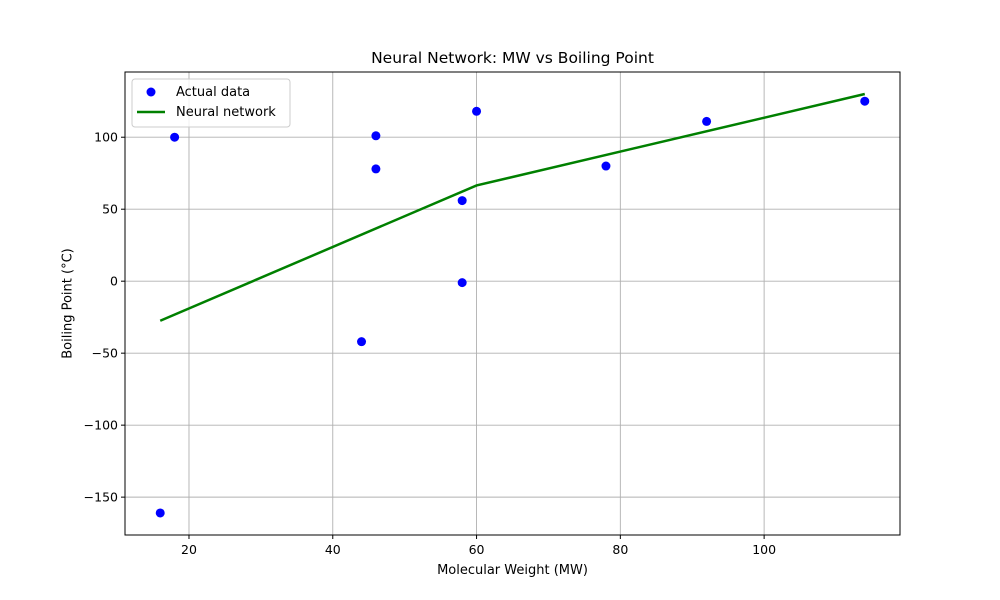 Image resolution: width=1000 pixels, height=600 pixels. What do you see at coordinates (620, 549) in the screenshot?
I see `x-tick-label: 80` at bounding box center [620, 549].